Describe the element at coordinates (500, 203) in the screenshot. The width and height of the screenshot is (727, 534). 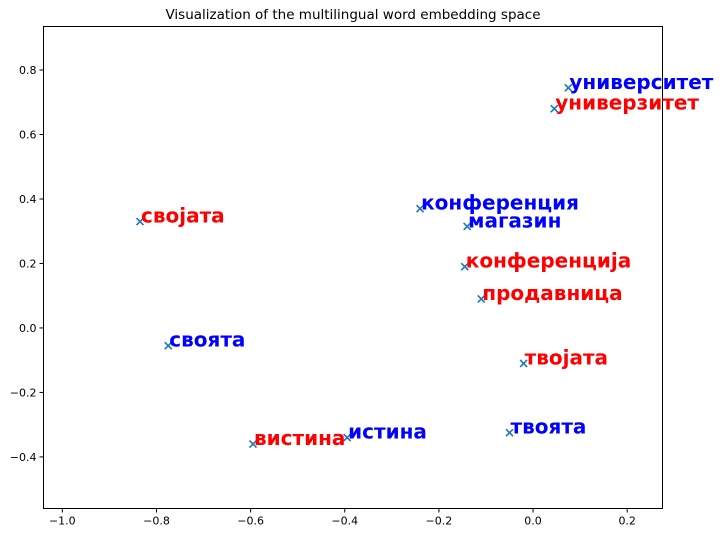
I see `word-label: конференция` at that location.